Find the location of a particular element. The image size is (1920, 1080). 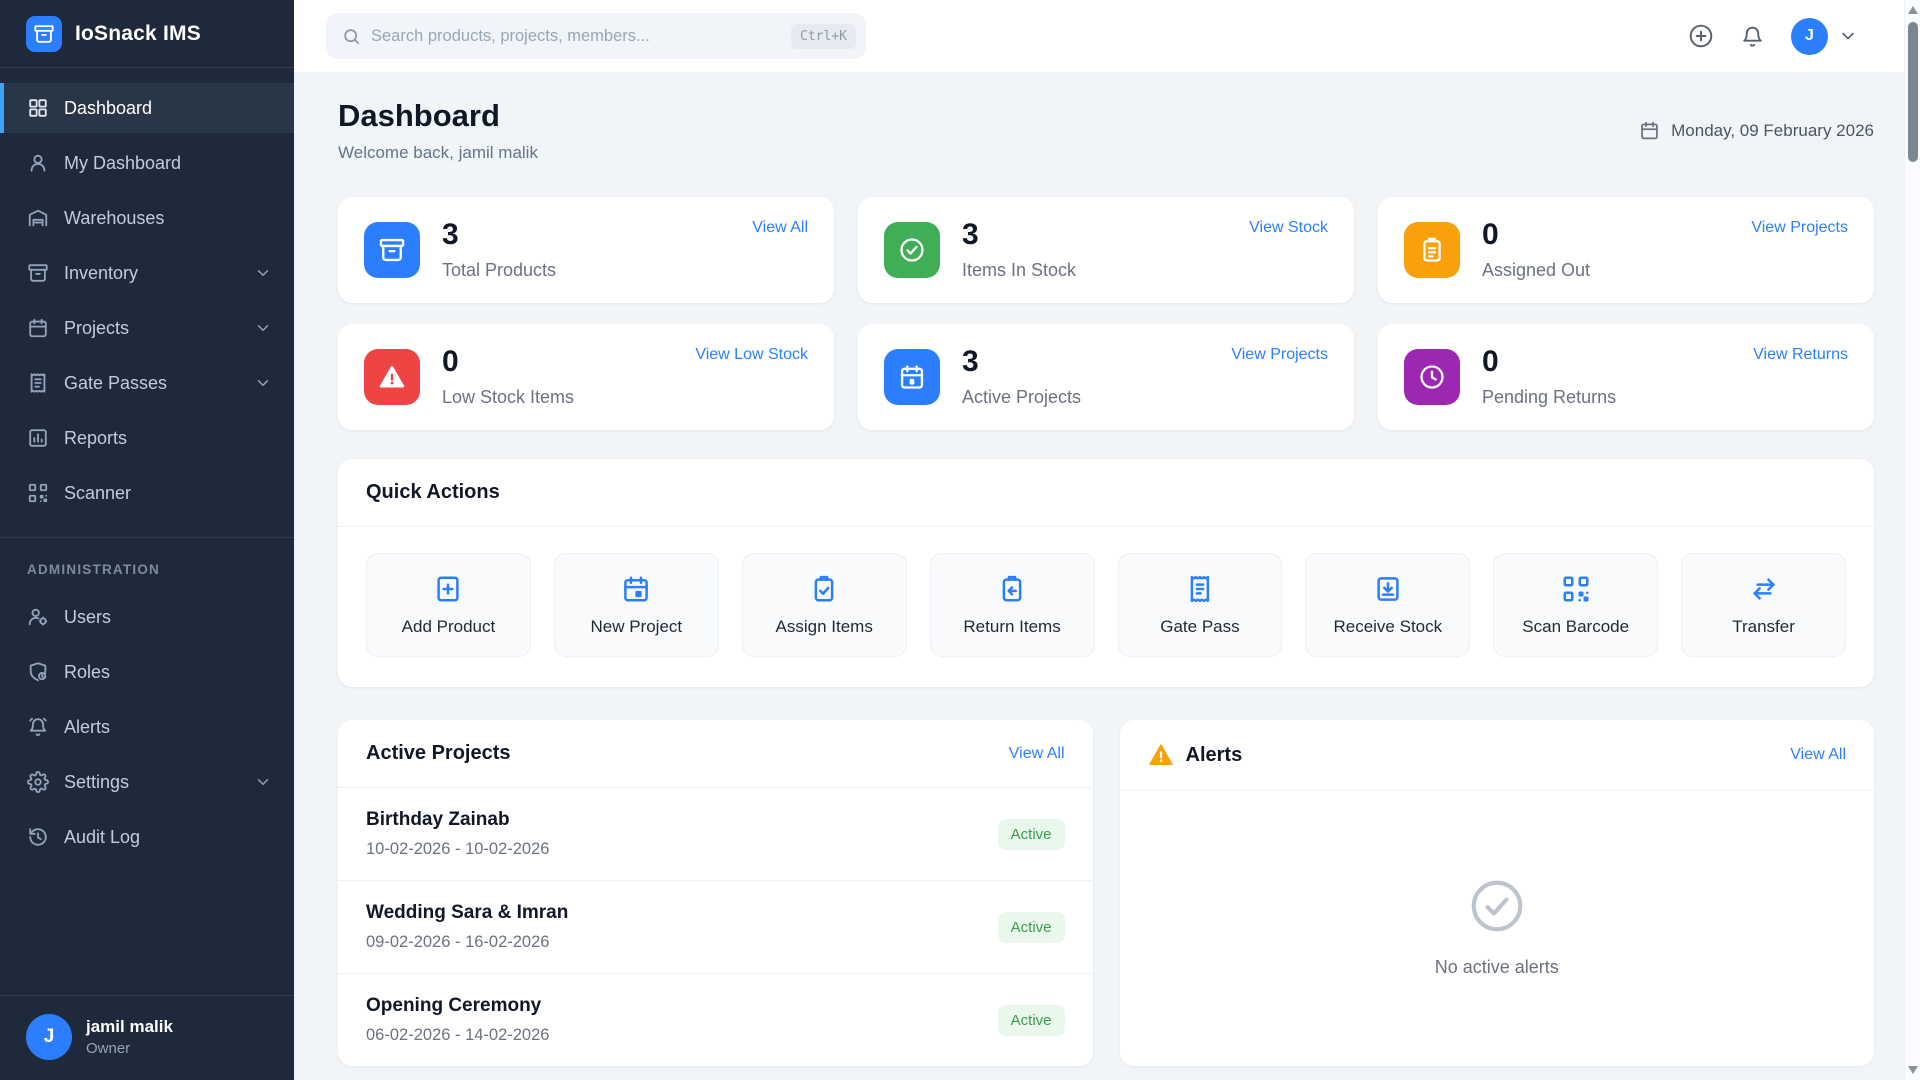

stat-card-items-in-stock: 3 Items In Stock View Stock is located at coordinates (1106, 250).